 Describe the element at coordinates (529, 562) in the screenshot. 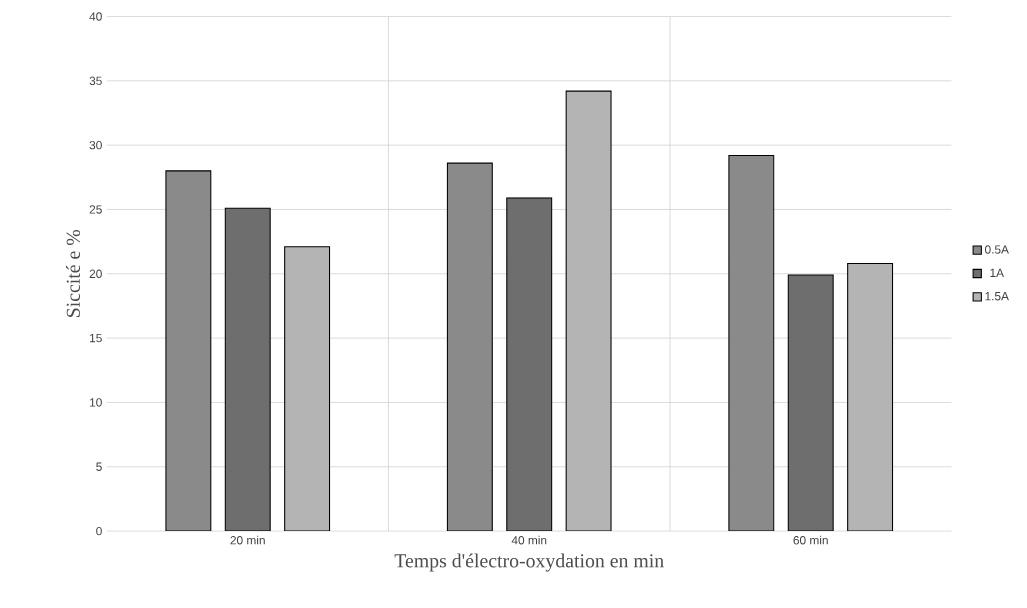

I see `x-axis-title: Temps d'électro-oxydation en min` at that location.